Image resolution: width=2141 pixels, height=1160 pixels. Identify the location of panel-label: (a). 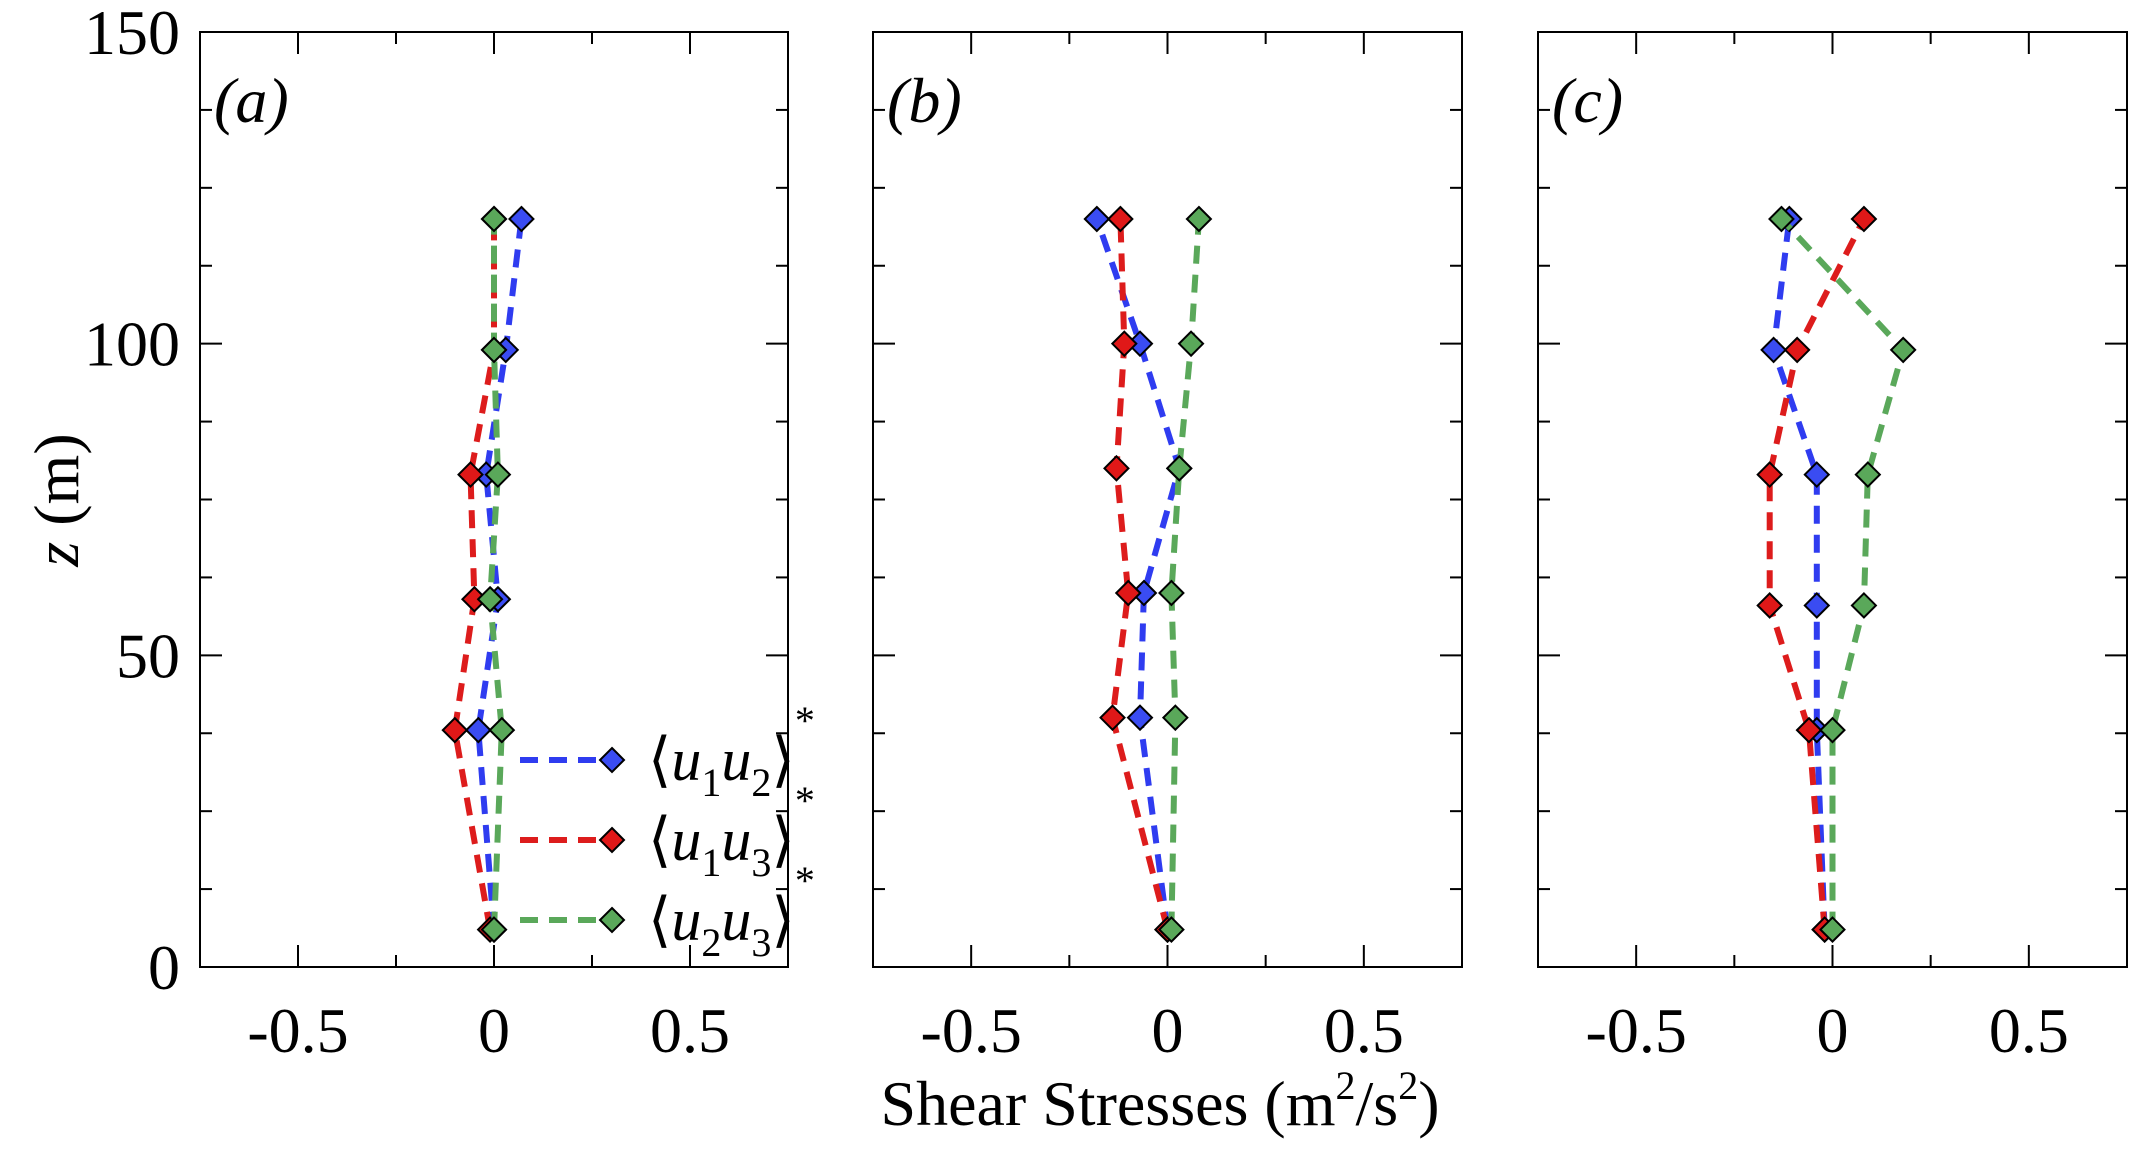
(251, 100).